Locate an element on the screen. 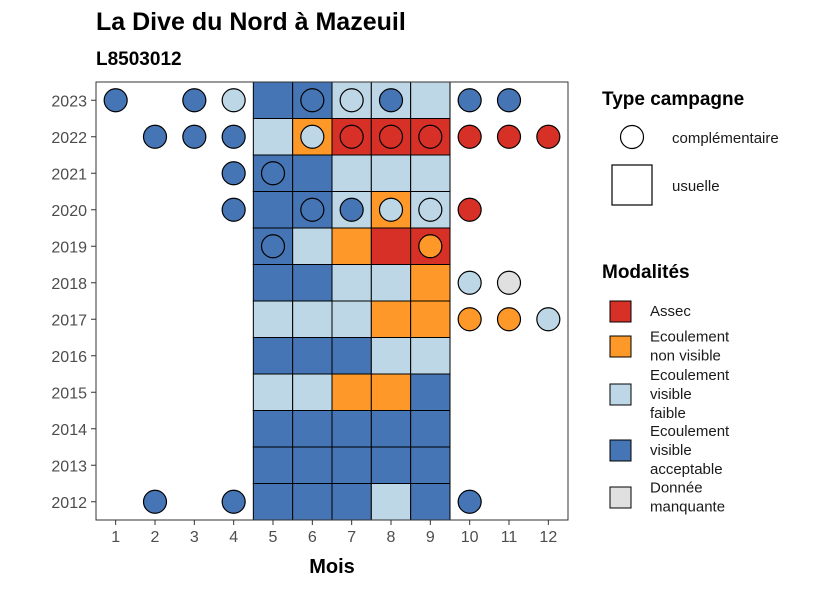  legend-label-accept: visible is located at coordinates (671, 450).